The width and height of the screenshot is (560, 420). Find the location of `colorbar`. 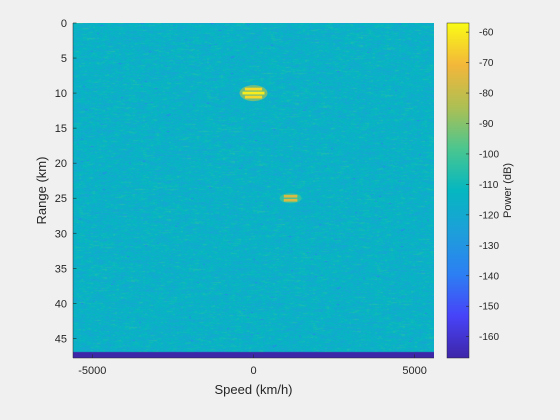

colorbar is located at coordinates (458, 190).